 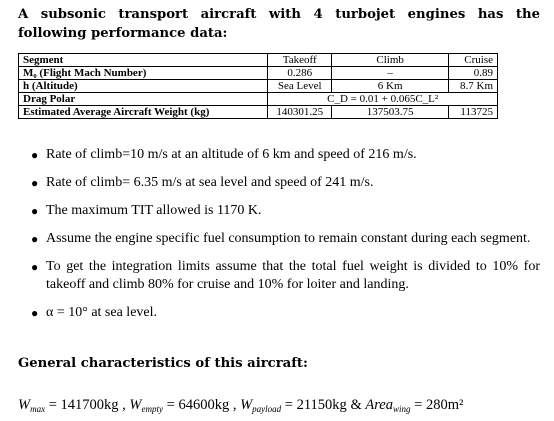 I want to click on cell-climb: 137503.75, so click(x=390, y=112).